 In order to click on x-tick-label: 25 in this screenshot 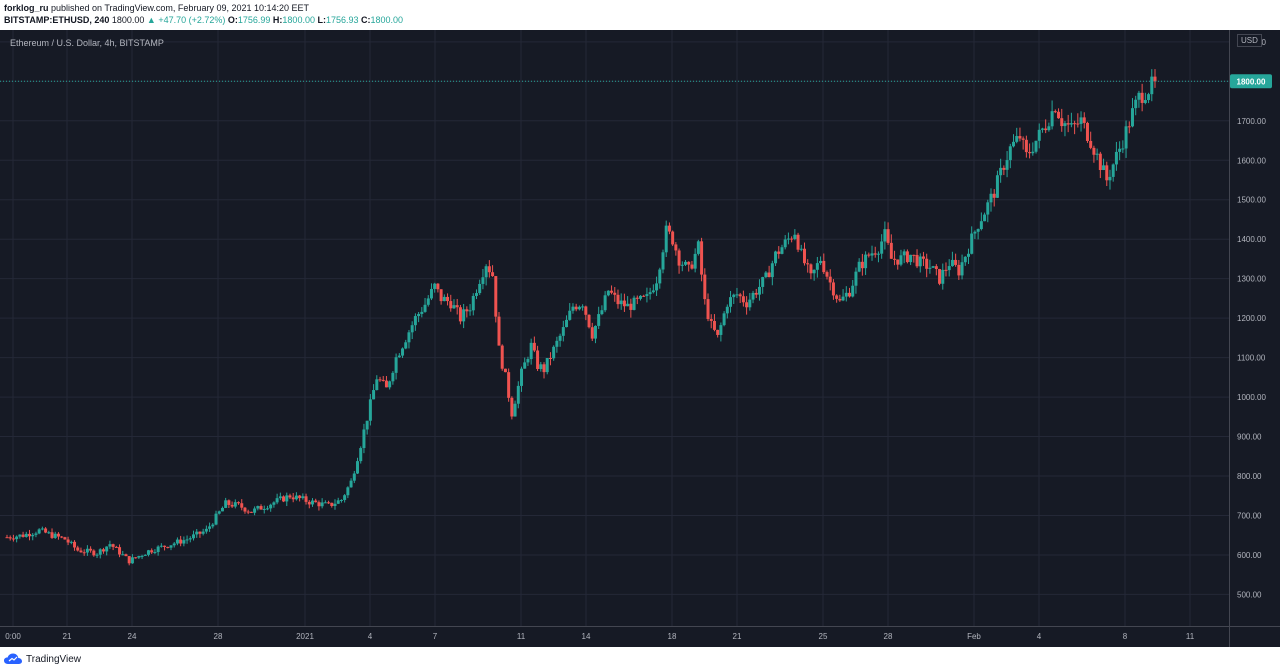, I will do `click(823, 636)`.